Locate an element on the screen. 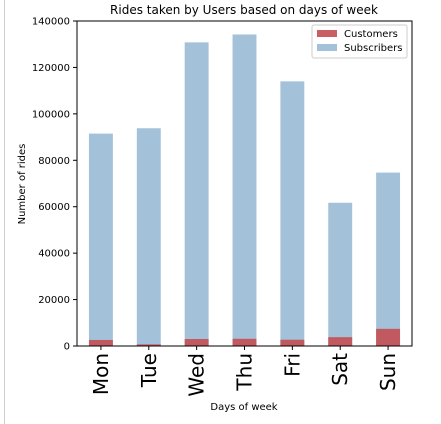 This screenshot has height=424, width=441. bar-customers-wed is located at coordinates (196, 342).